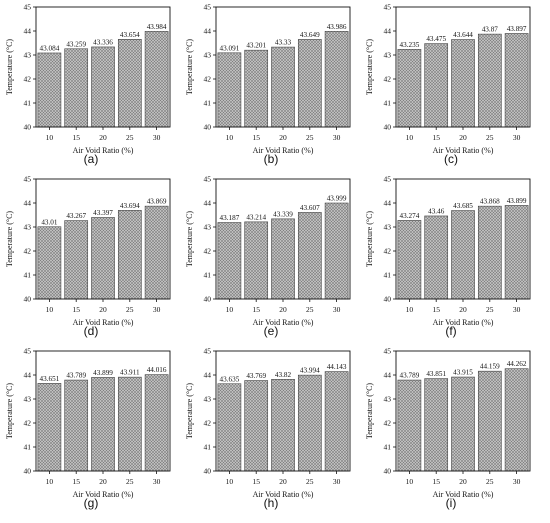 The width and height of the screenshot is (550, 523). What do you see at coordinates (256, 46) in the screenshot?
I see `data-label: 43.201` at bounding box center [256, 46].